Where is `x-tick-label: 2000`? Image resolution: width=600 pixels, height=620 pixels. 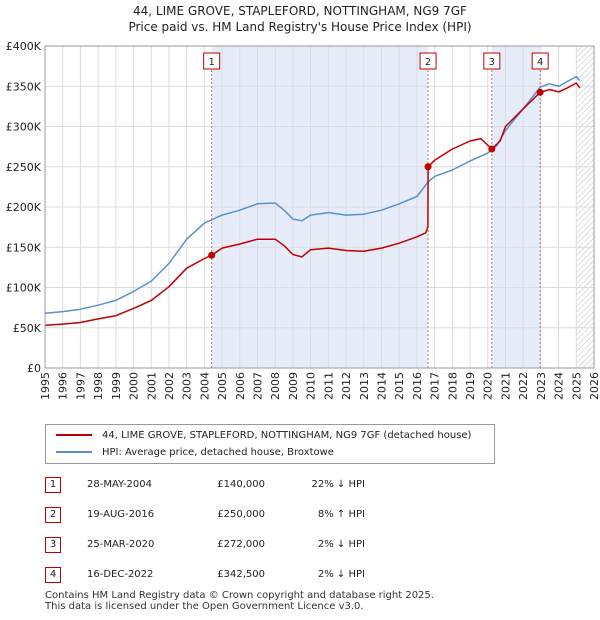
x-tick-label: 2000 is located at coordinates (134, 386).